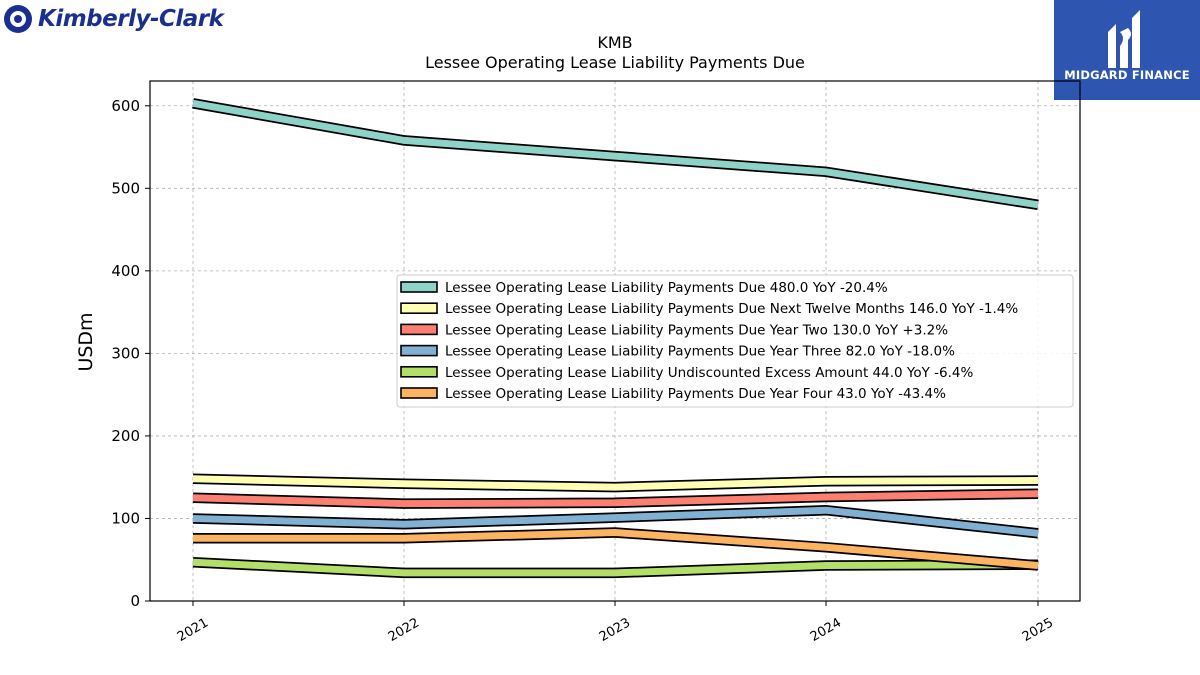  What do you see at coordinates (614, 42) in the screenshot?
I see `chart-title: KMB` at bounding box center [614, 42].